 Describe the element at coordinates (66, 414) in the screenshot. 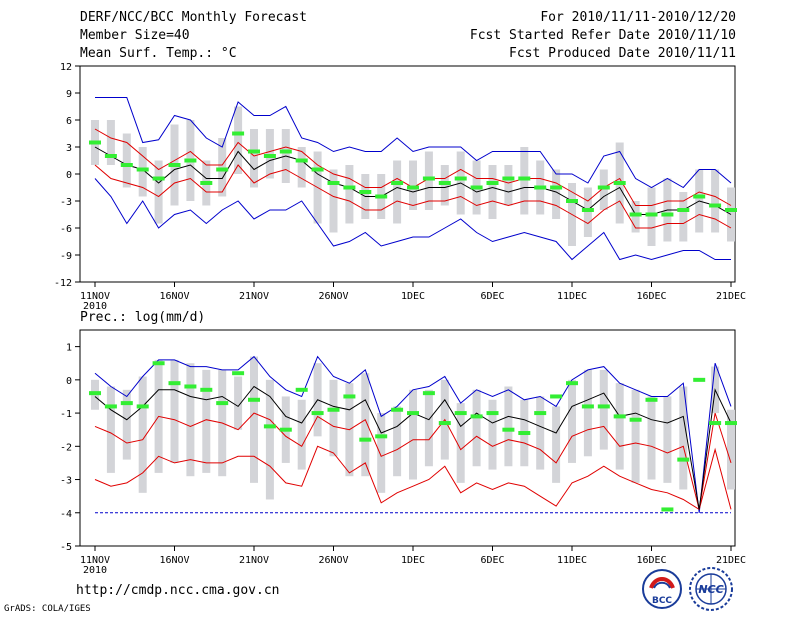

I see `precip-ytick-label: -1` at that location.